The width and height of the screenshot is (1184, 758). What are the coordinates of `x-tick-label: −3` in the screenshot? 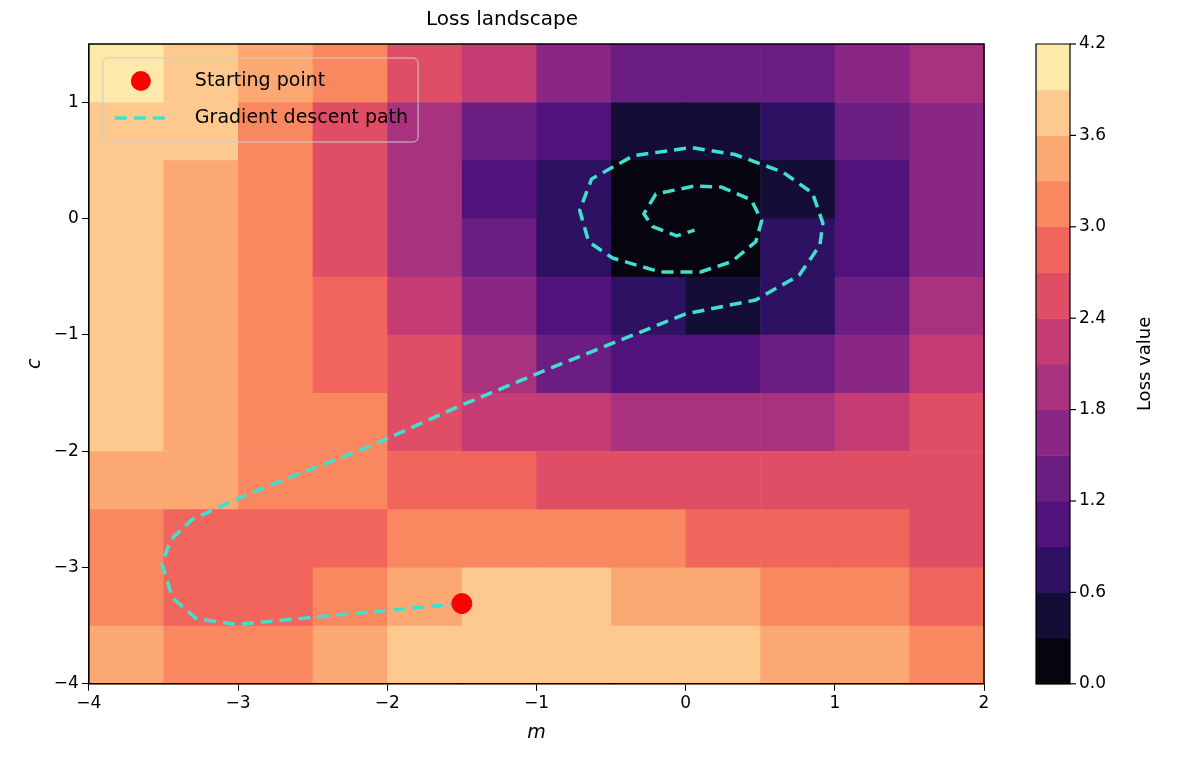 It's located at (238, 702).